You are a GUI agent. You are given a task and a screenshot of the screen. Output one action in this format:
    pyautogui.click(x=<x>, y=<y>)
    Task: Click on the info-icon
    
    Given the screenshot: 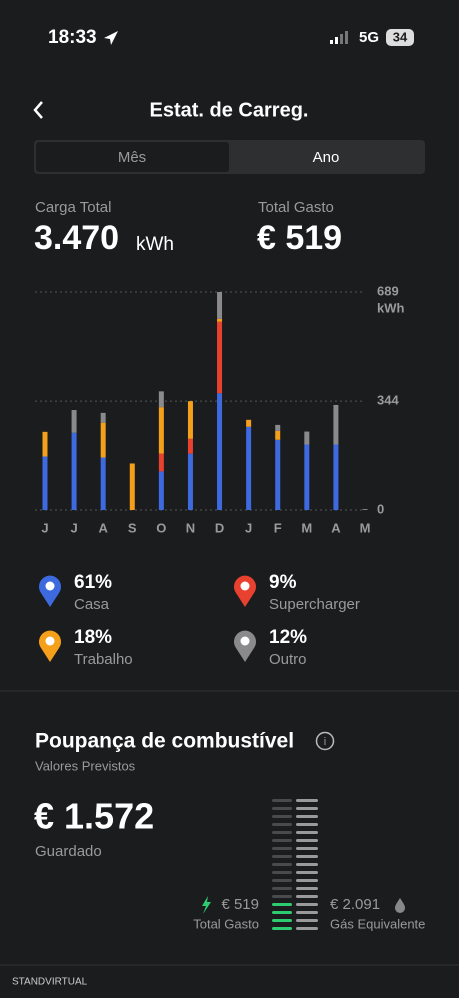 What is the action you would take?
    pyautogui.click(x=325, y=741)
    